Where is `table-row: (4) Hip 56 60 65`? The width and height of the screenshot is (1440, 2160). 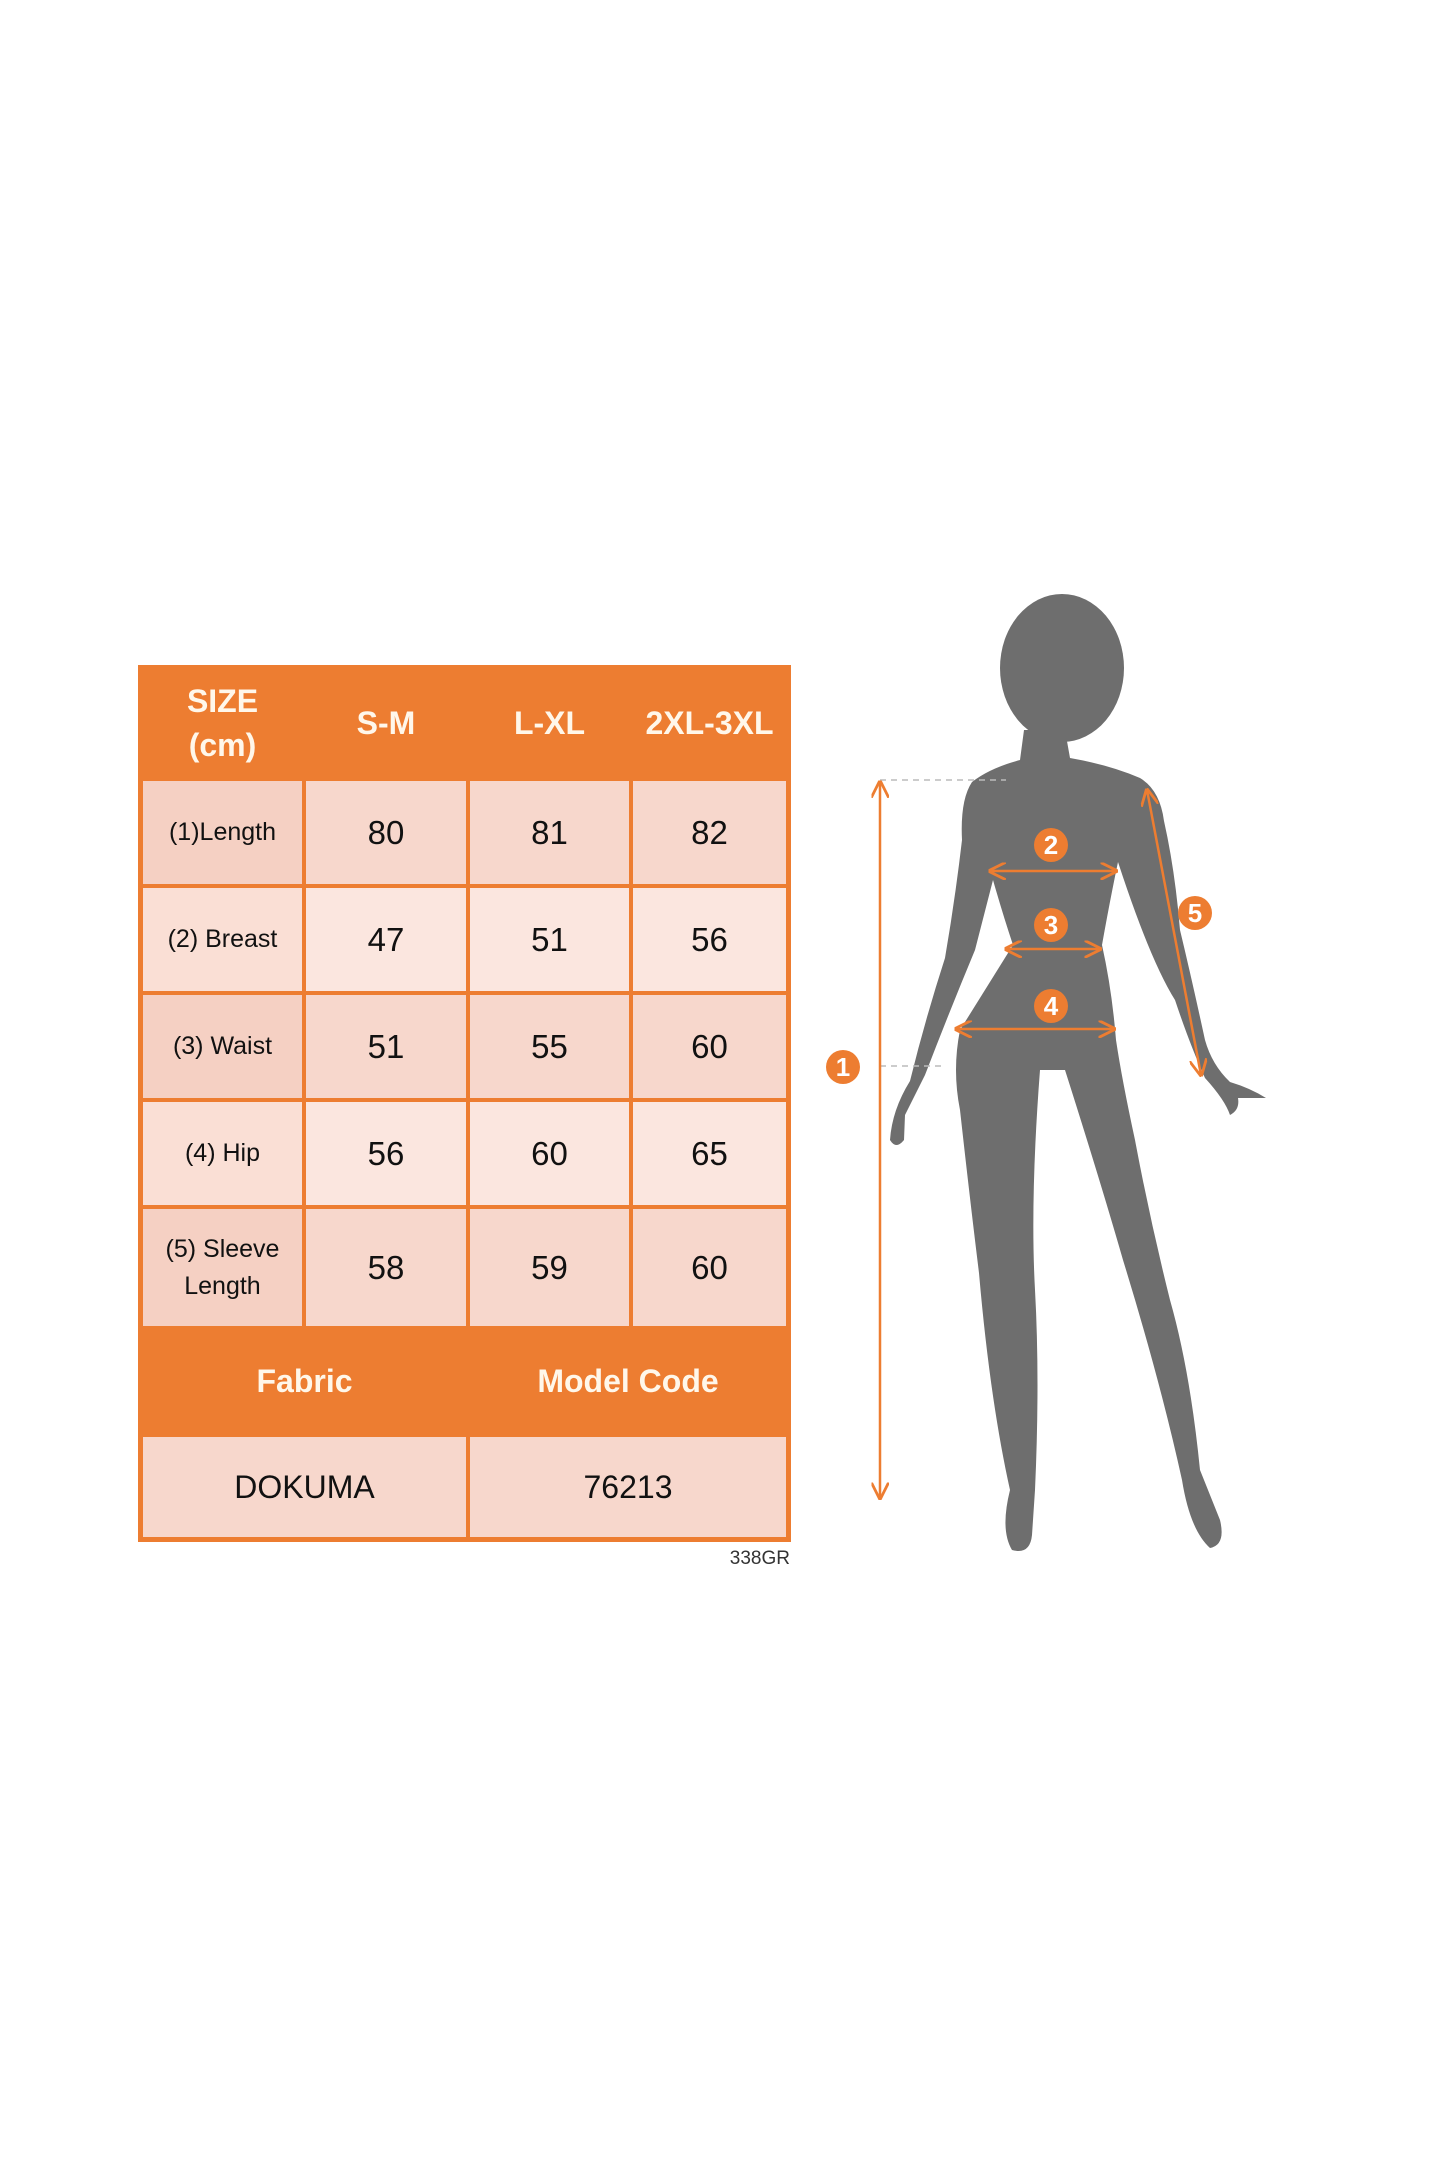
table-row: (4) Hip 56 60 65 is located at coordinates (464, 1153).